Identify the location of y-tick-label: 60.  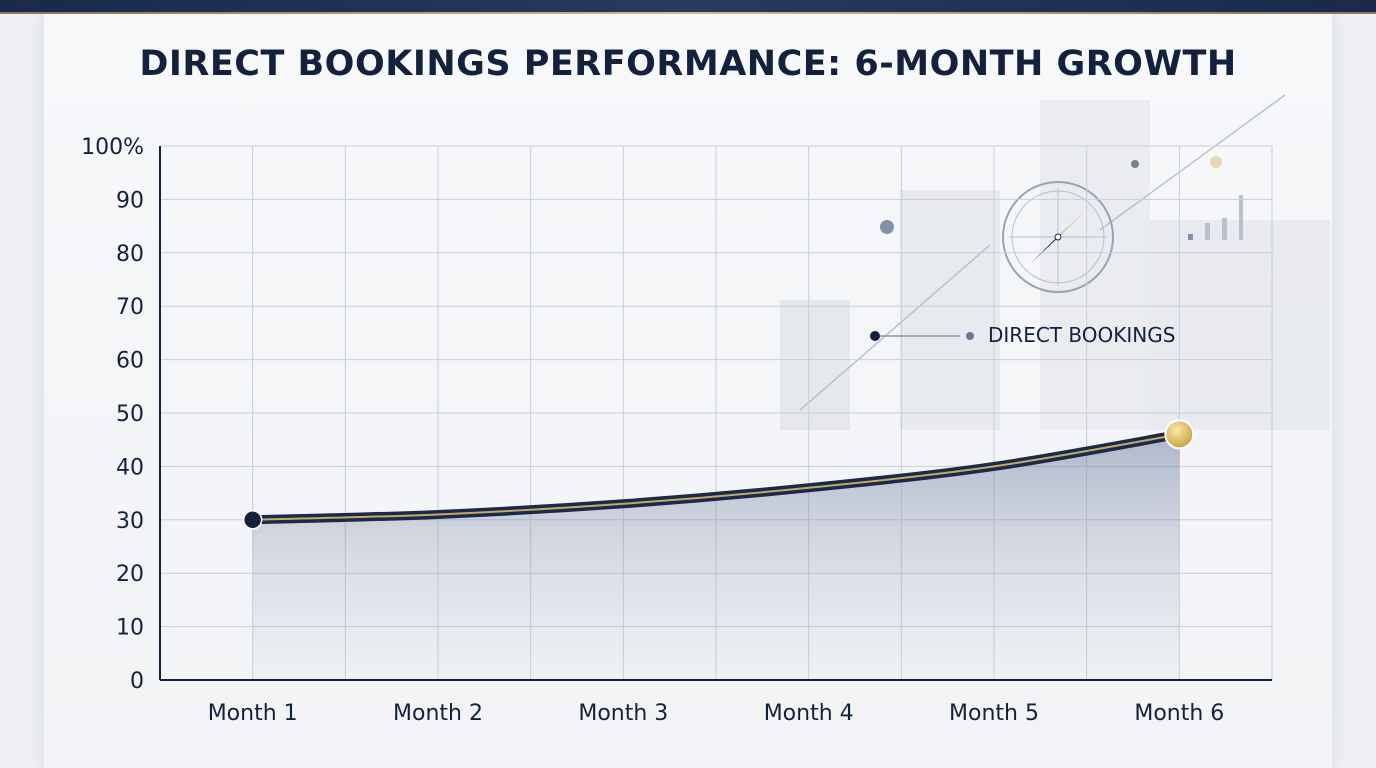
(130, 361).